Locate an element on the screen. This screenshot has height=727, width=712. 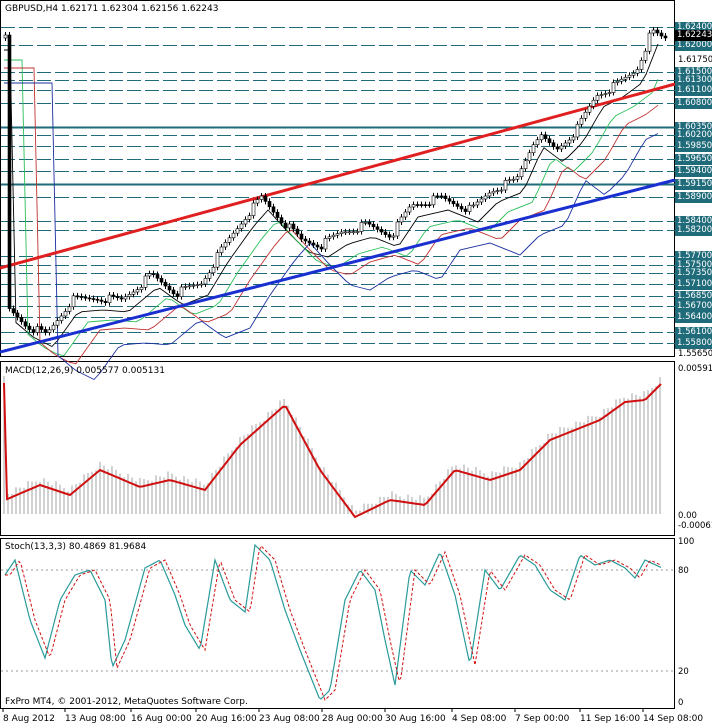
price-level-label: 1.58900 is located at coordinates (693, 197).